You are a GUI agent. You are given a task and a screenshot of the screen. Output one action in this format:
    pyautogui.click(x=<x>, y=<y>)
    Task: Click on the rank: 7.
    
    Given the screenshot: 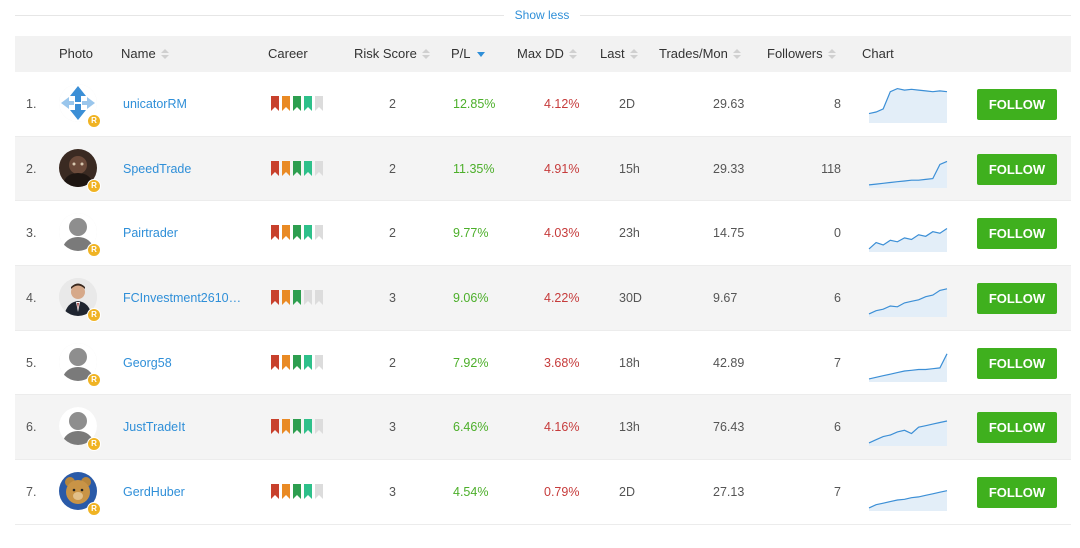 What is the action you would take?
    pyautogui.click(x=31, y=492)
    